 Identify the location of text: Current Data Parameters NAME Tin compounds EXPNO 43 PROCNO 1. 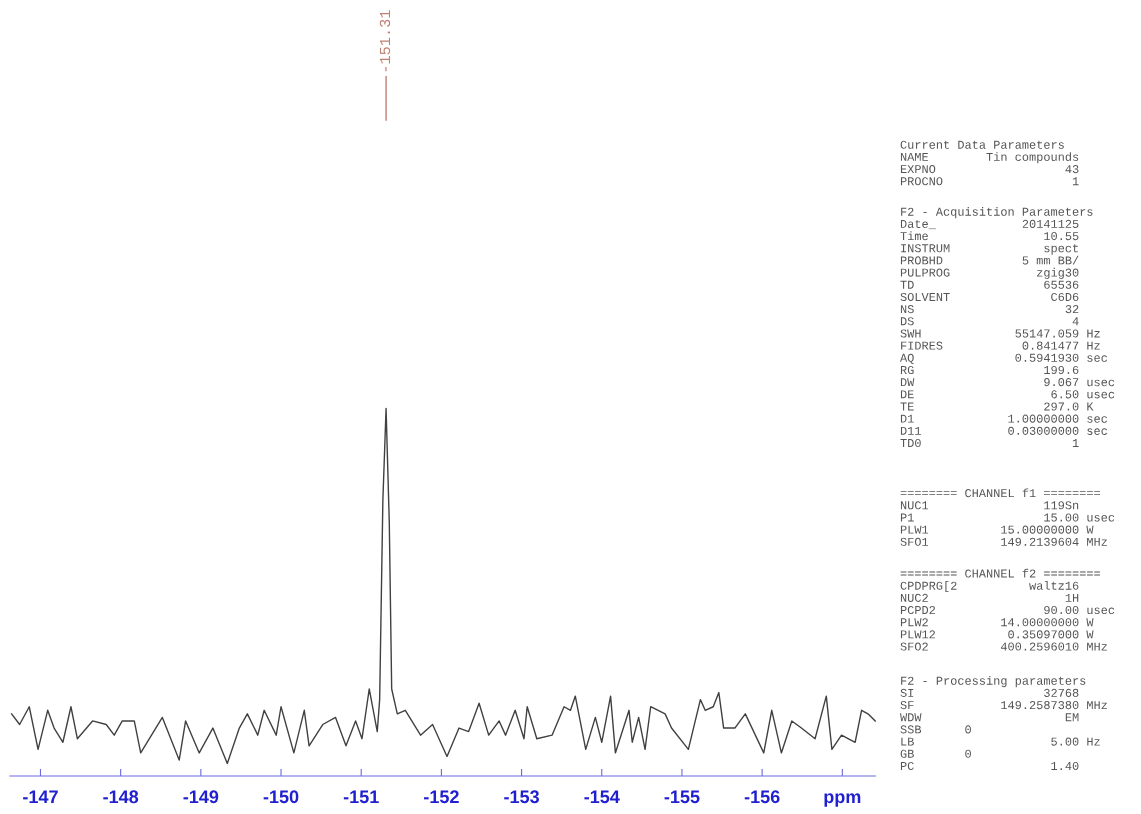
(989, 163).